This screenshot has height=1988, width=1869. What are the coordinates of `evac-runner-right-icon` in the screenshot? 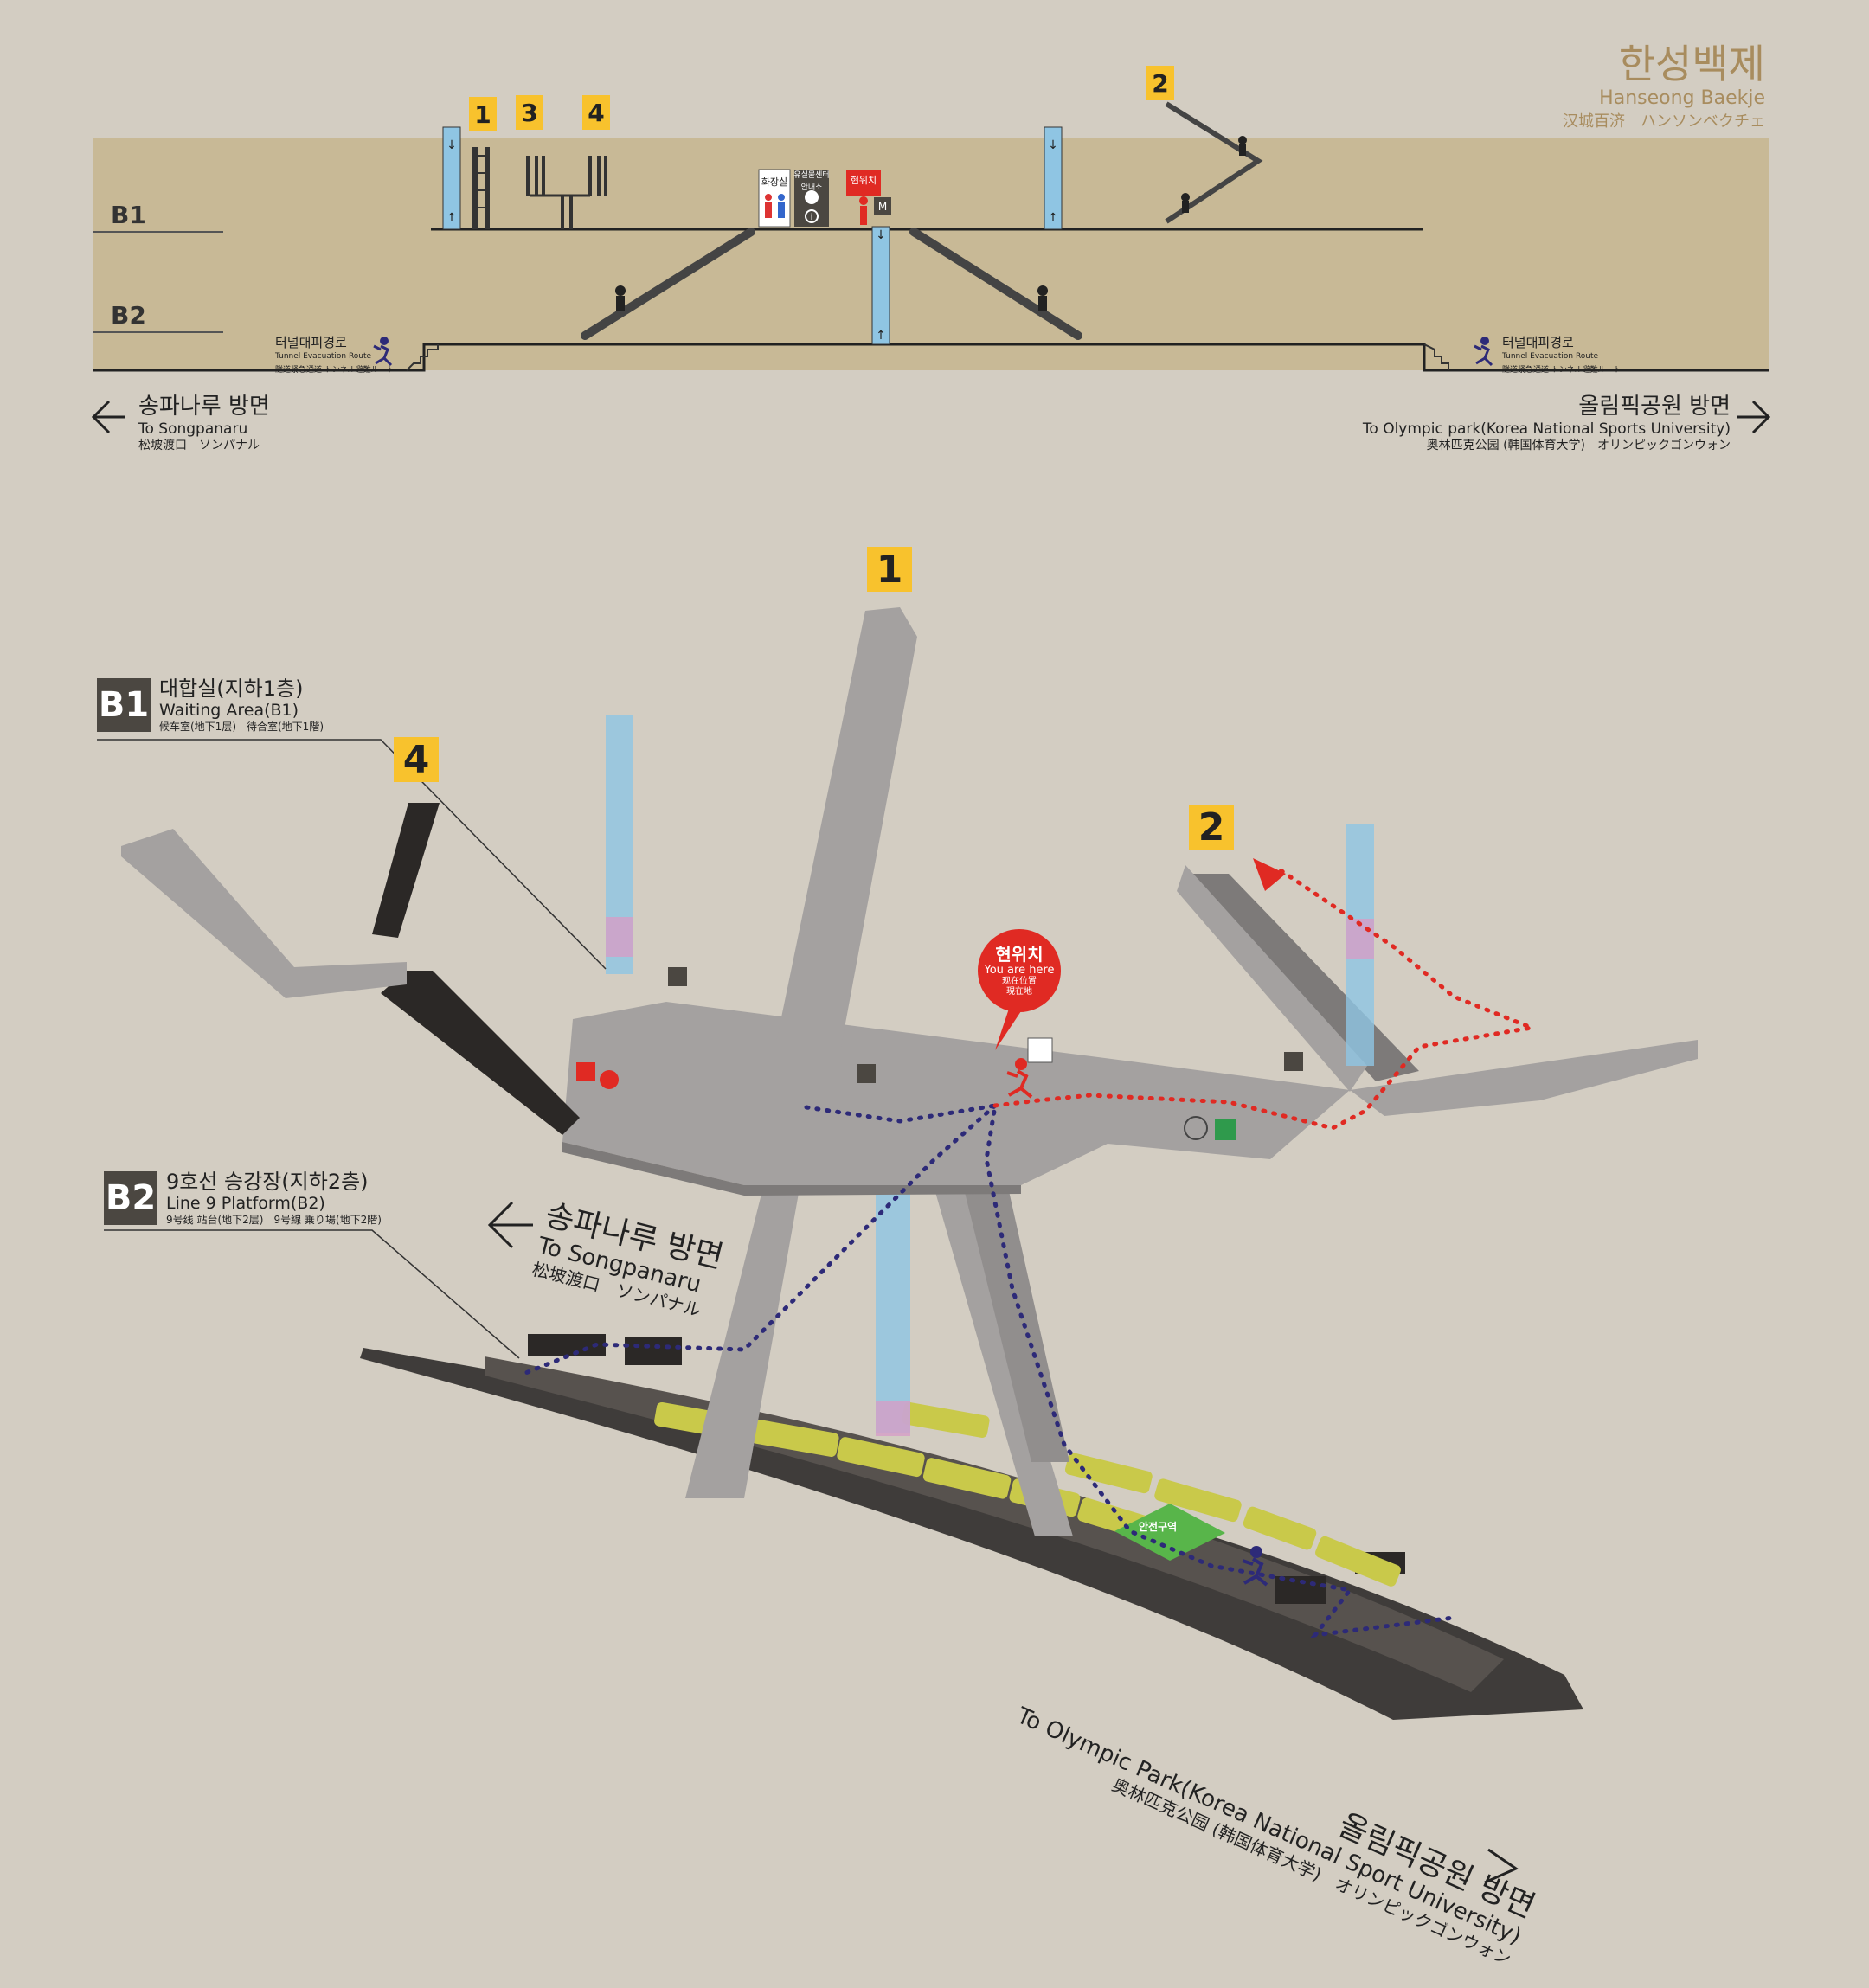 It's located at (1483, 352).